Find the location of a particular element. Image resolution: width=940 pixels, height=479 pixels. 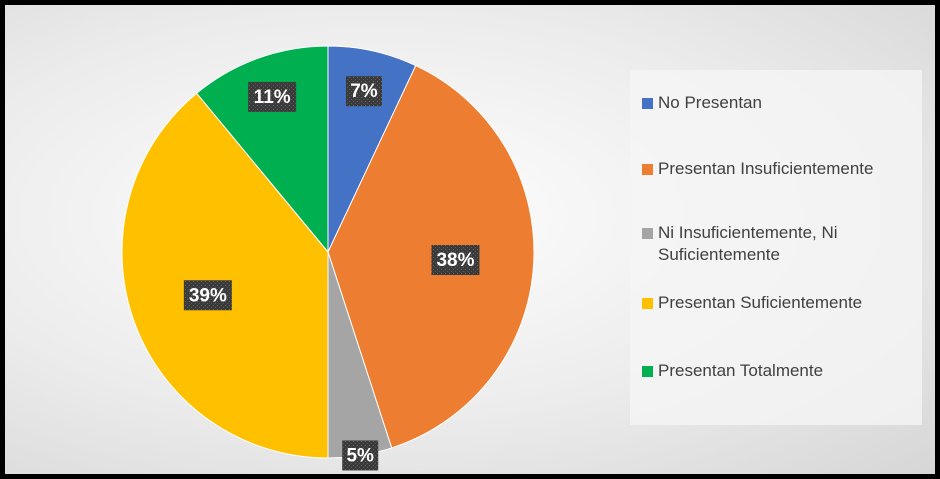

data-label: 11% is located at coordinates (272, 96).